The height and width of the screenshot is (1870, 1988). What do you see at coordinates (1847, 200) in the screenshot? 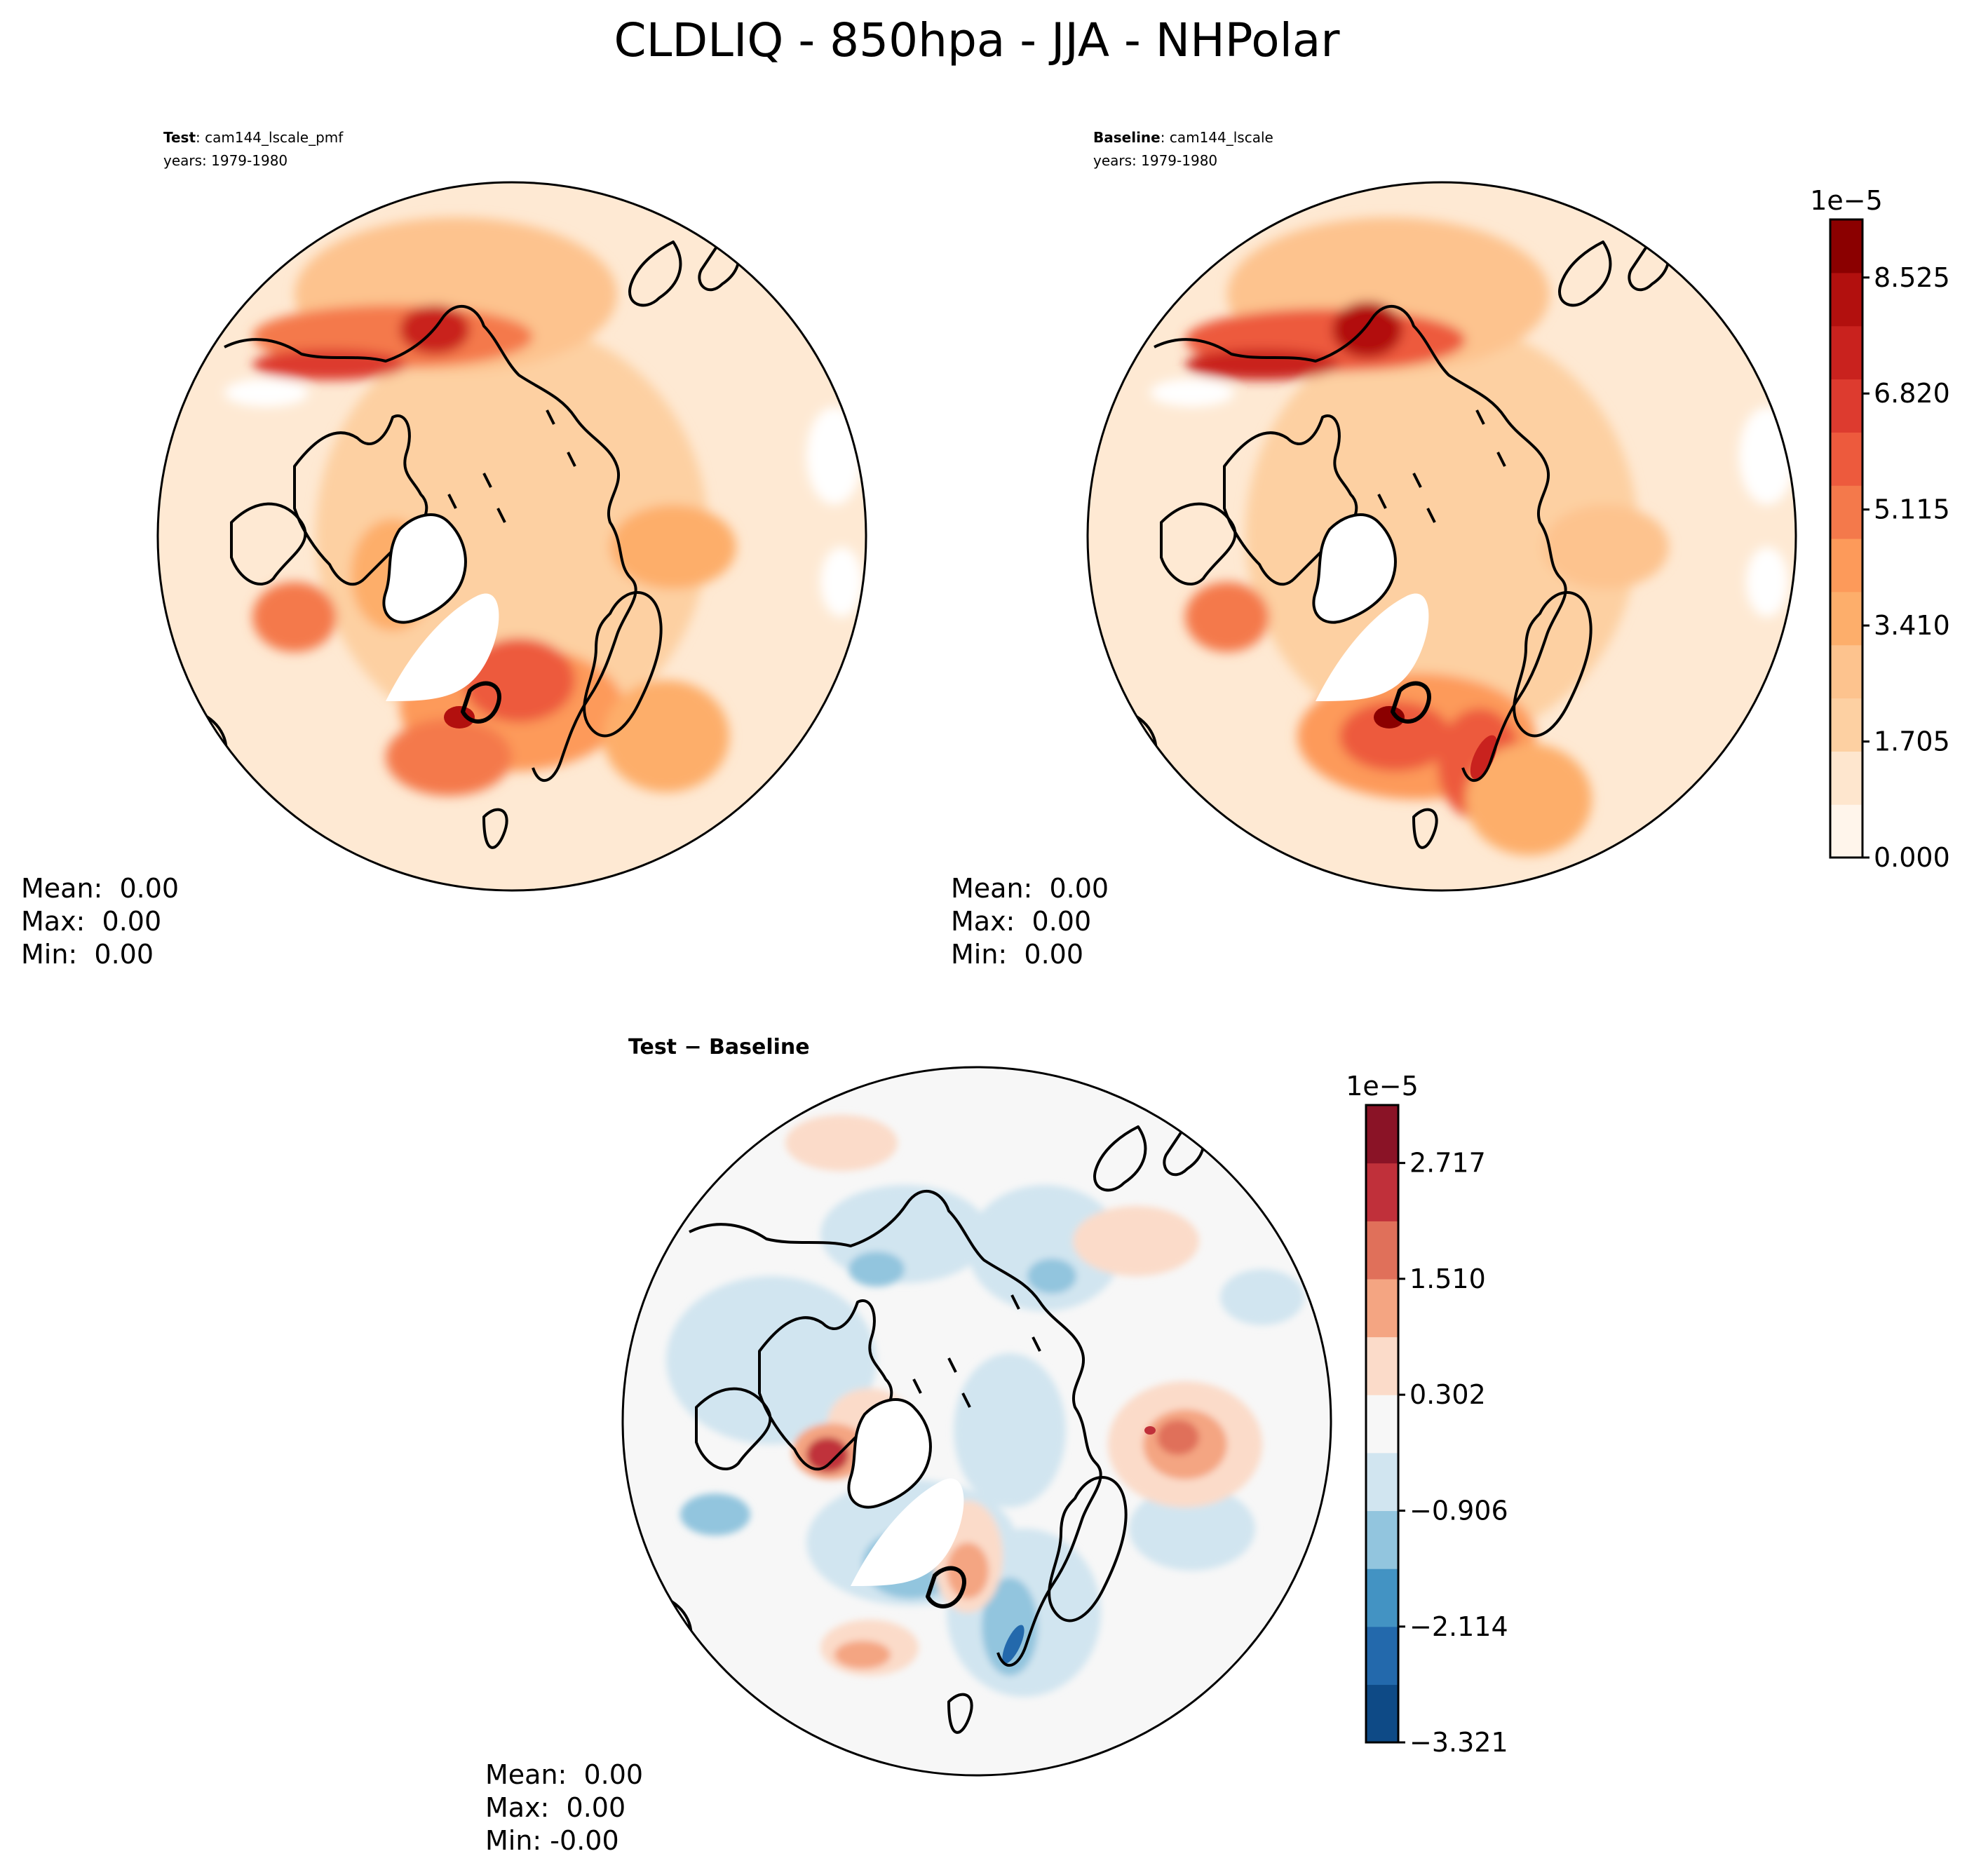
I see `colorbar-abs-multiplier: 1e−5` at bounding box center [1847, 200].